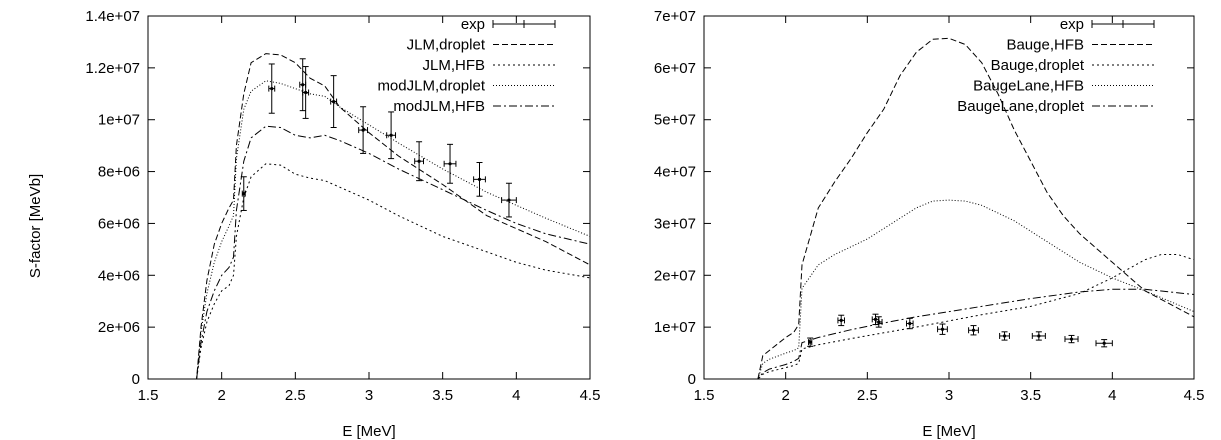  What do you see at coordinates (675, 172) in the screenshot?
I see `y-tick-label: 4e+07` at bounding box center [675, 172].